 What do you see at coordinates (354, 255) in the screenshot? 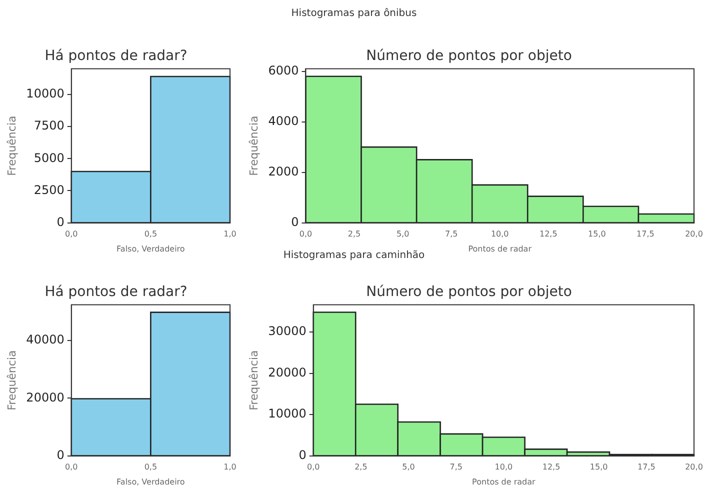
I see `text: Histogramas para caminhão` at bounding box center [354, 255].